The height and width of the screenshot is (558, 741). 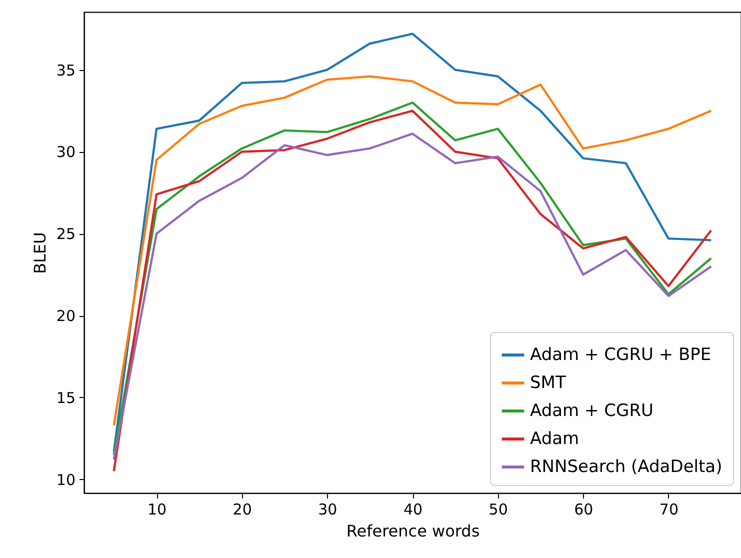 What do you see at coordinates (242, 509) in the screenshot?
I see `x-tick-label: 20` at bounding box center [242, 509].